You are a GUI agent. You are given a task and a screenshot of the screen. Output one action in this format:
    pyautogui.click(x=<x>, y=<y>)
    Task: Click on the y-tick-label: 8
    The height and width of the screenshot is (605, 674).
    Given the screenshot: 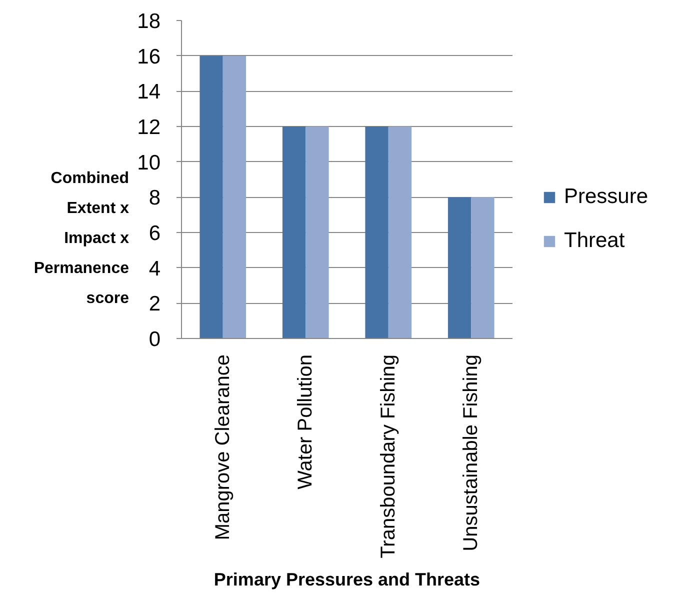 What is the action you would take?
    pyautogui.click(x=154, y=198)
    